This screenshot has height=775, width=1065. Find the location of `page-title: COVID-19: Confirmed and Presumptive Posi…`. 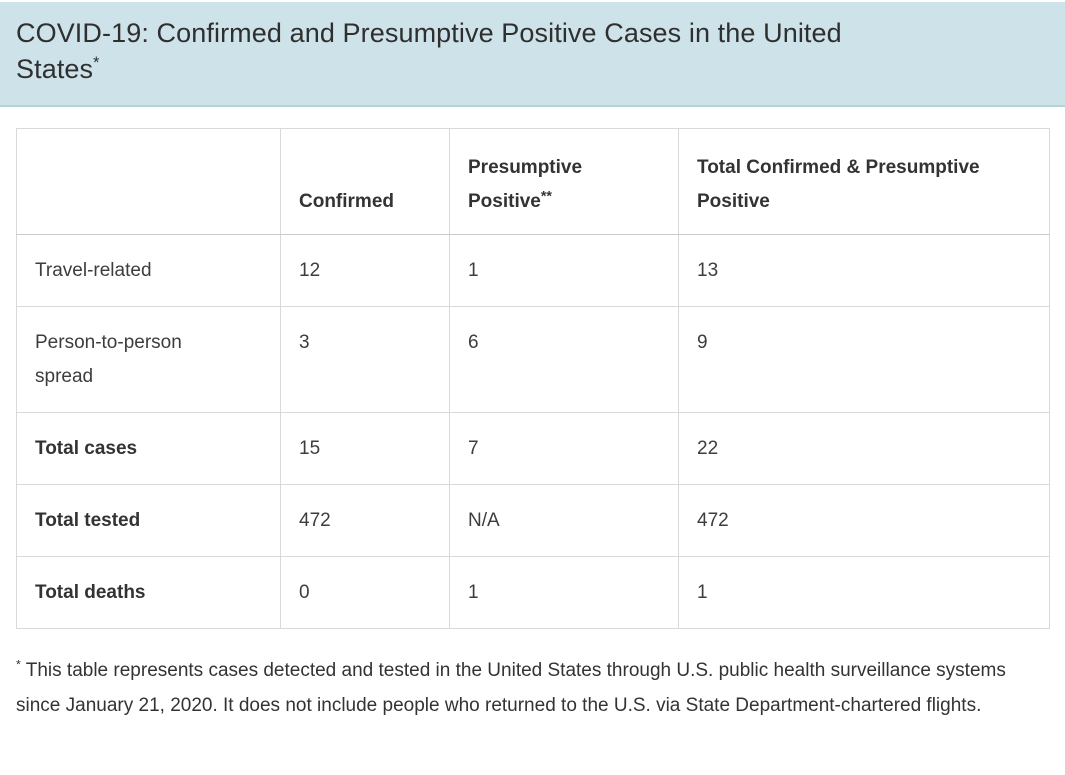

page-title: COVID-19: Confirmed and Presumptive Posi… is located at coordinates (532, 51).